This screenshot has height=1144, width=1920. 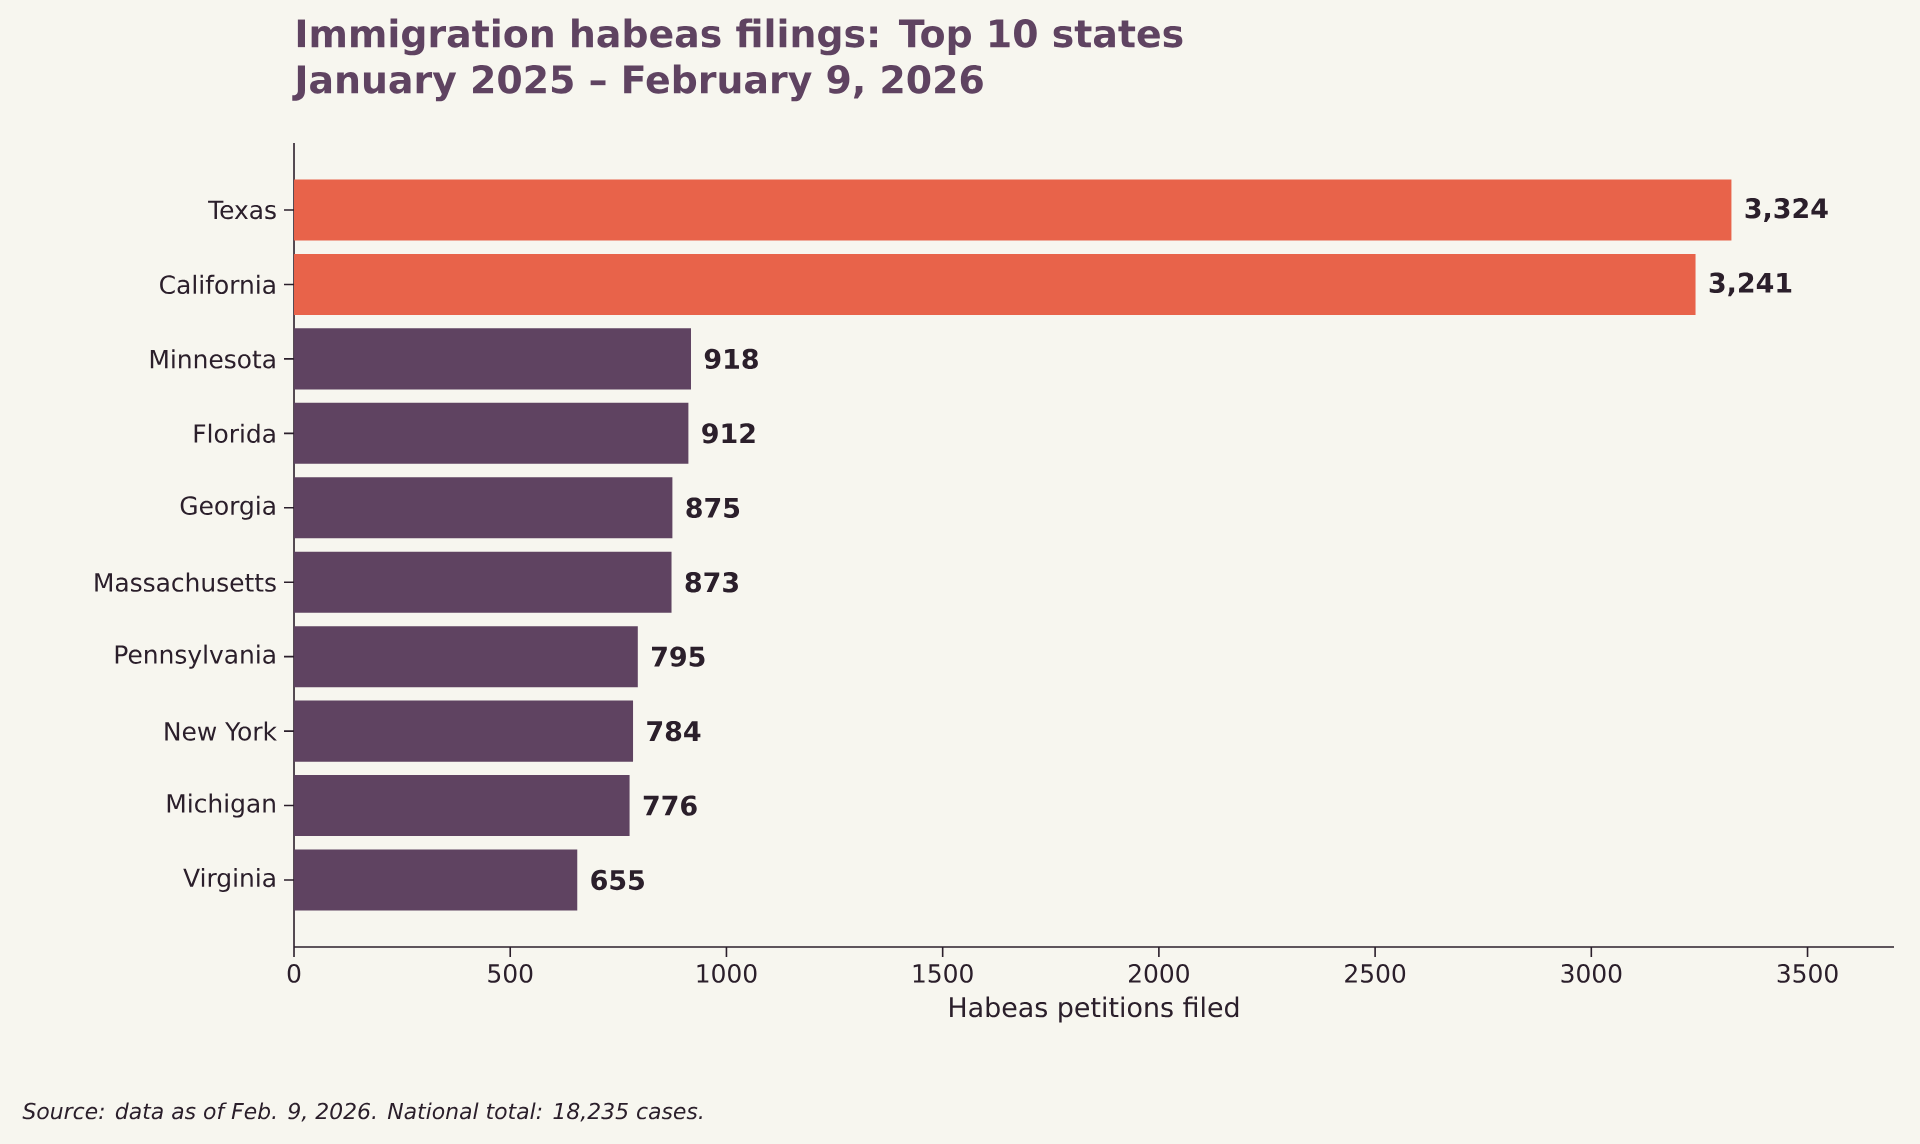 What do you see at coordinates (510, 973) in the screenshot?
I see `x-tick-label: 500` at bounding box center [510, 973].